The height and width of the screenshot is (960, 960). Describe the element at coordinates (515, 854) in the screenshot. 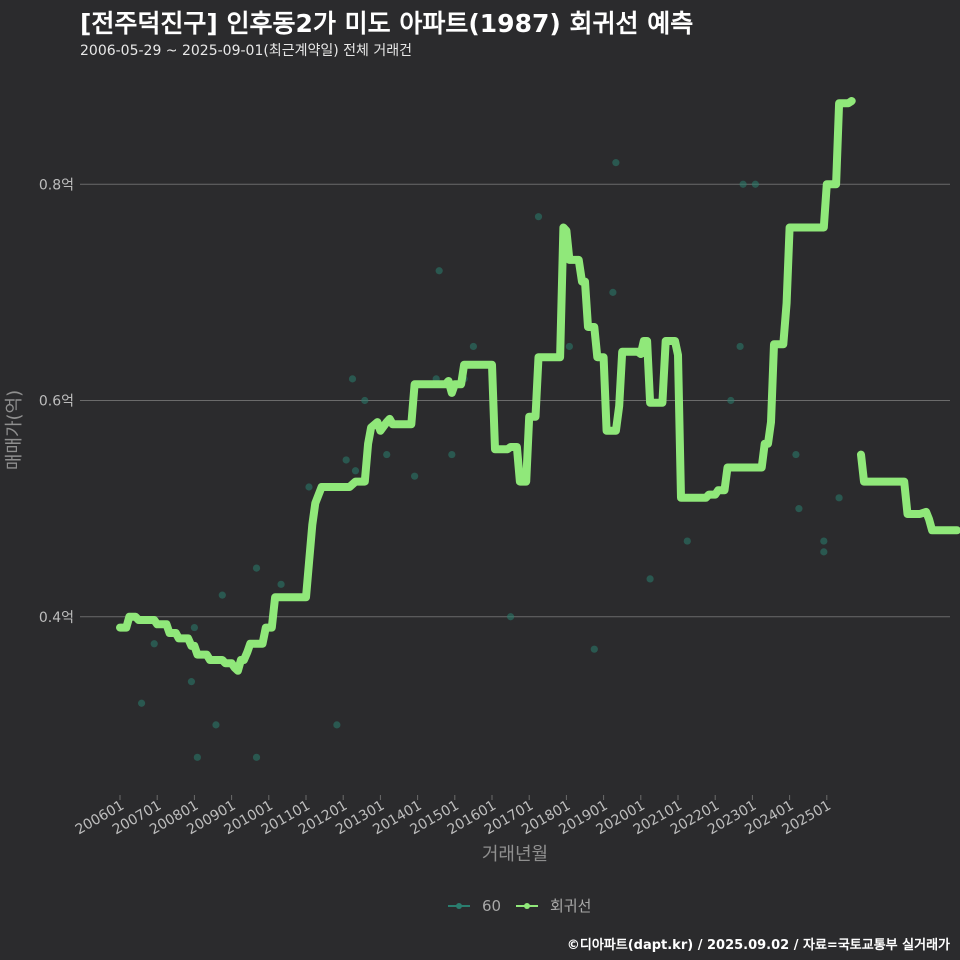

I see `x-axis-label: 거래년월` at that location.